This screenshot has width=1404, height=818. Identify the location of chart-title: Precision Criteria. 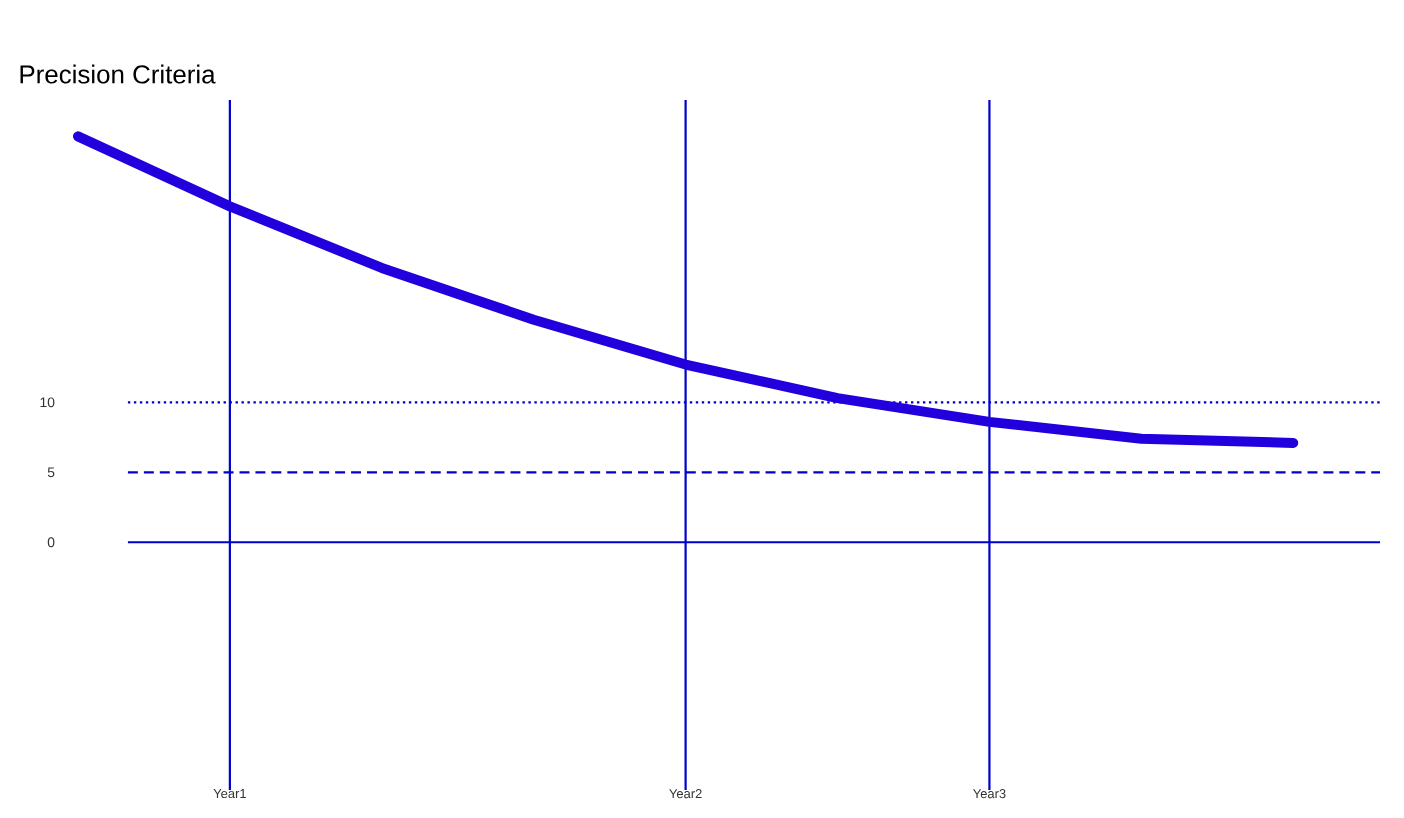
(118, 74).